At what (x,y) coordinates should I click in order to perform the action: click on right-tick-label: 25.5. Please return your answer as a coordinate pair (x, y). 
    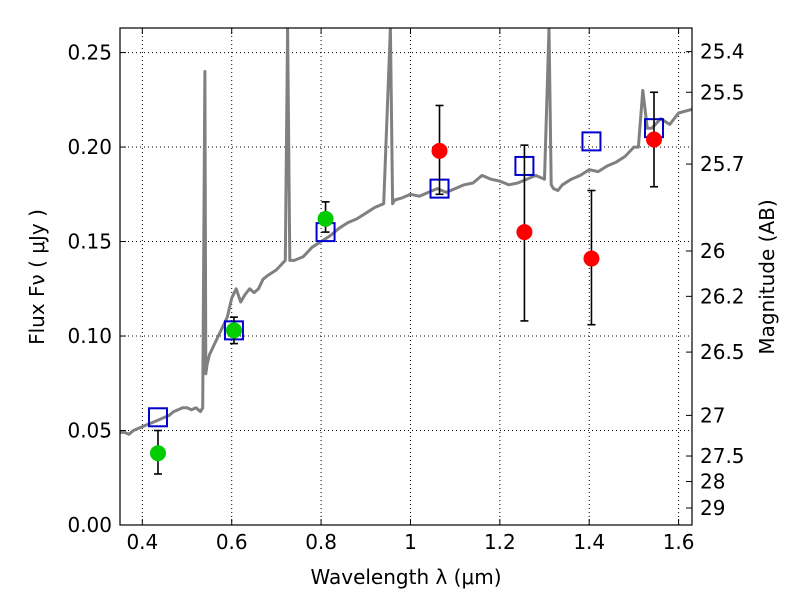
    Looking at the image, I should click on (722, 92).